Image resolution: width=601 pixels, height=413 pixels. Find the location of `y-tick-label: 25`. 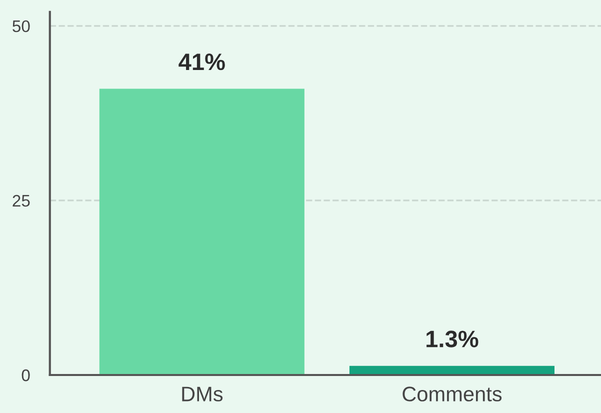

y-tick-label: 25 is located at coordinates (21, 200).